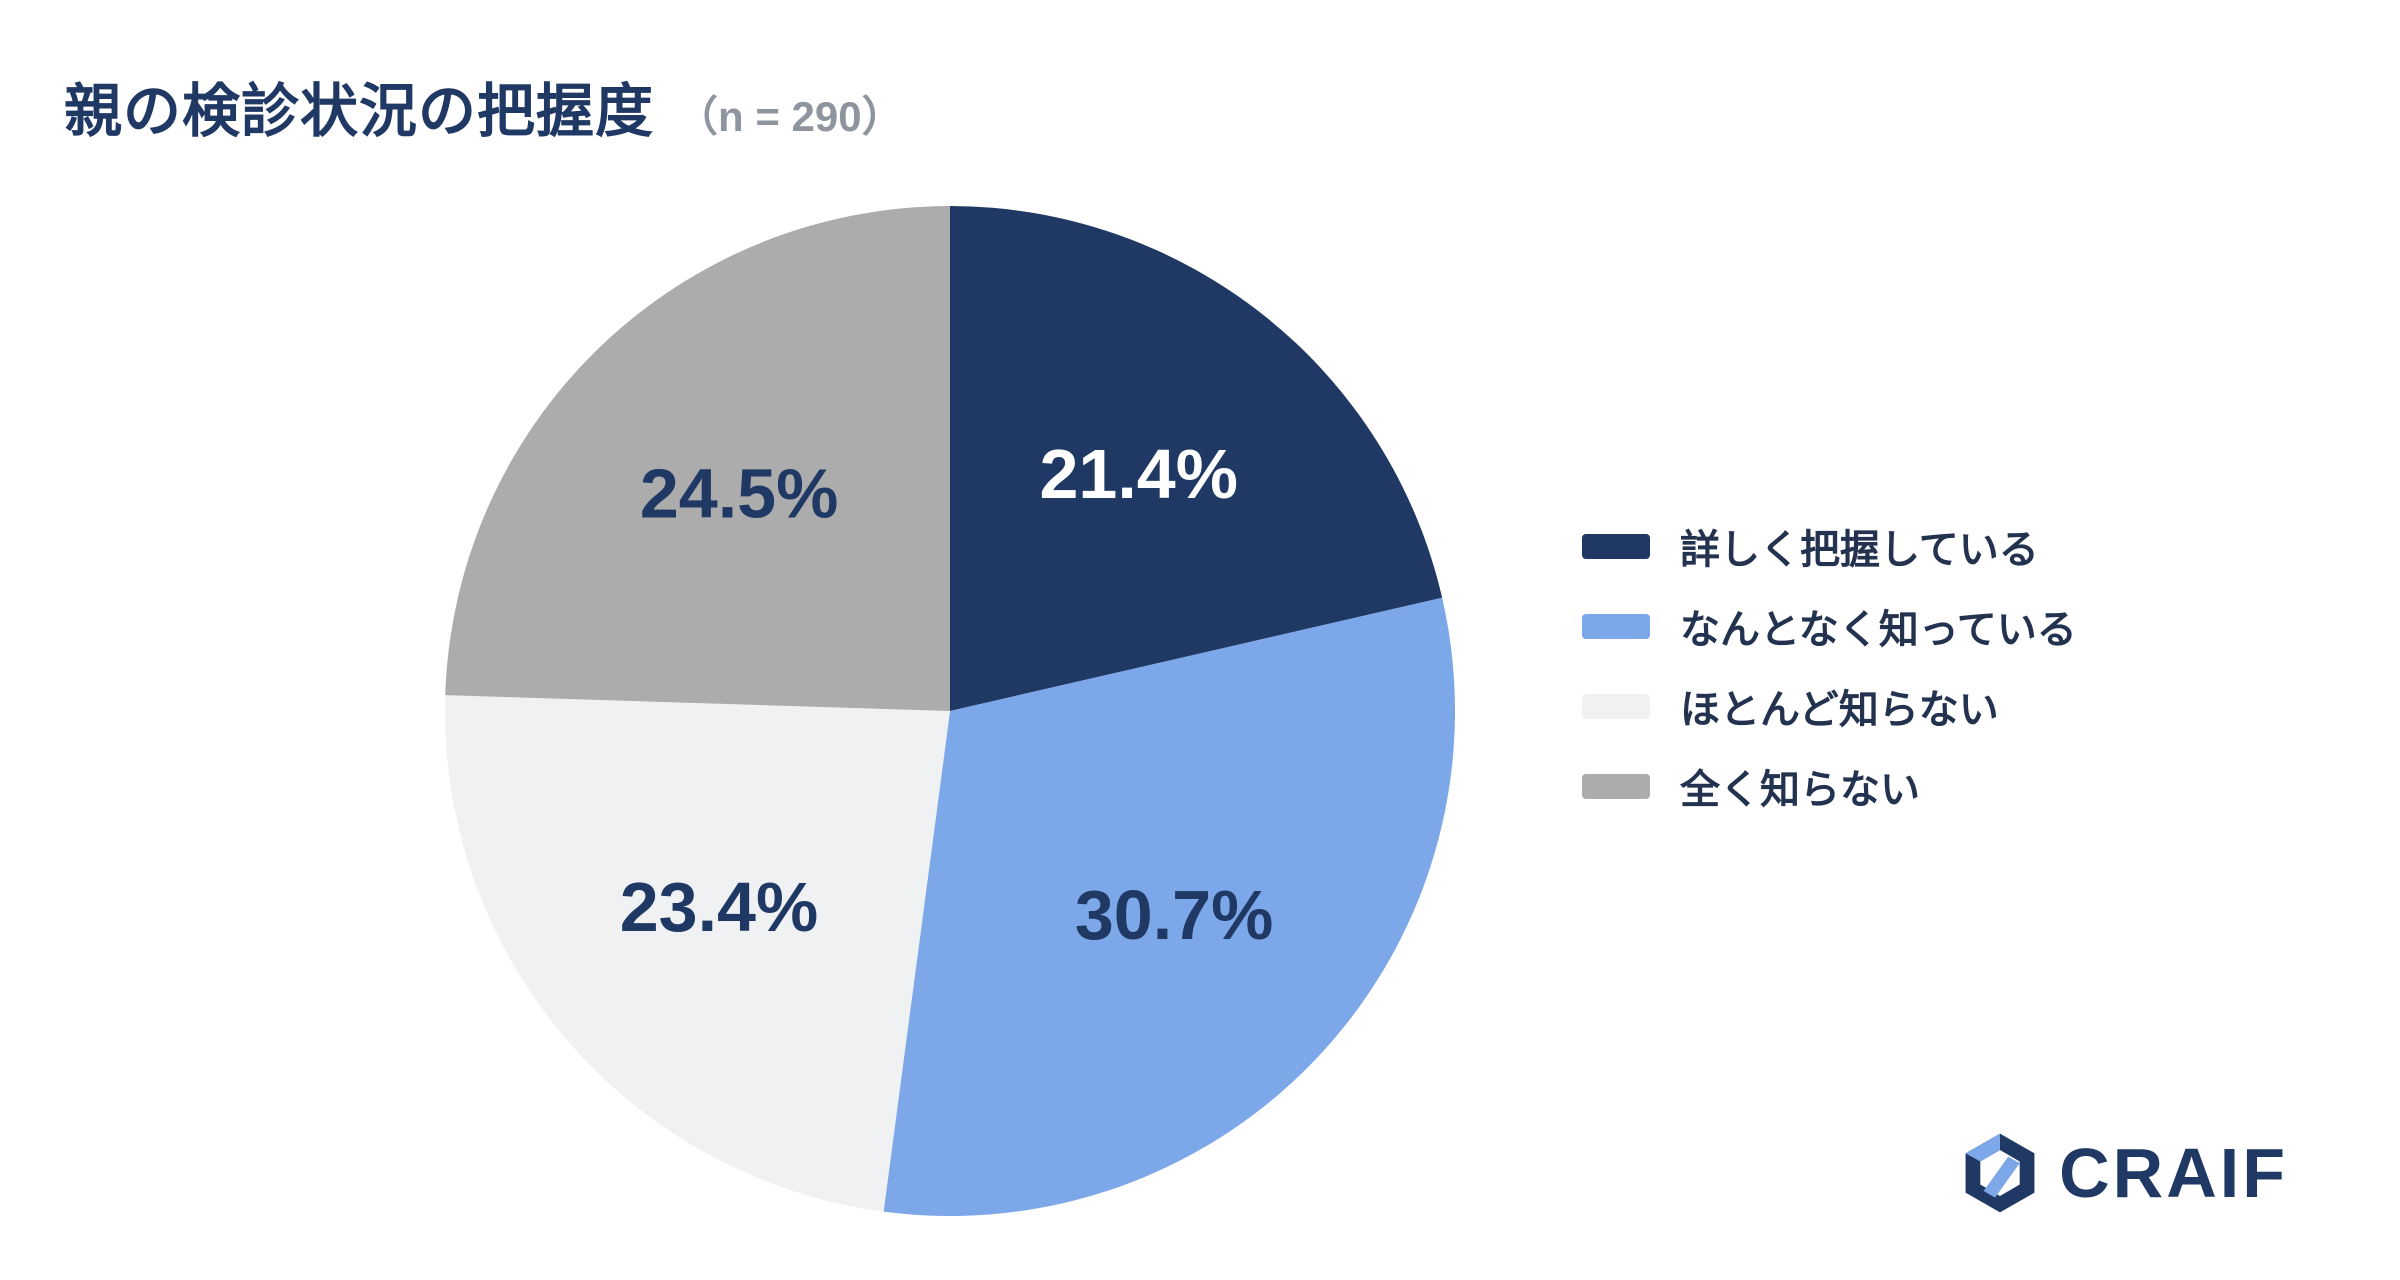 The width and height of the screenshot is (2400, 1280). What do you see at coordinates (790, 116) in the screenshot?
I see `sample-size-label: （n = 290）` at bounding box center [790, 116].